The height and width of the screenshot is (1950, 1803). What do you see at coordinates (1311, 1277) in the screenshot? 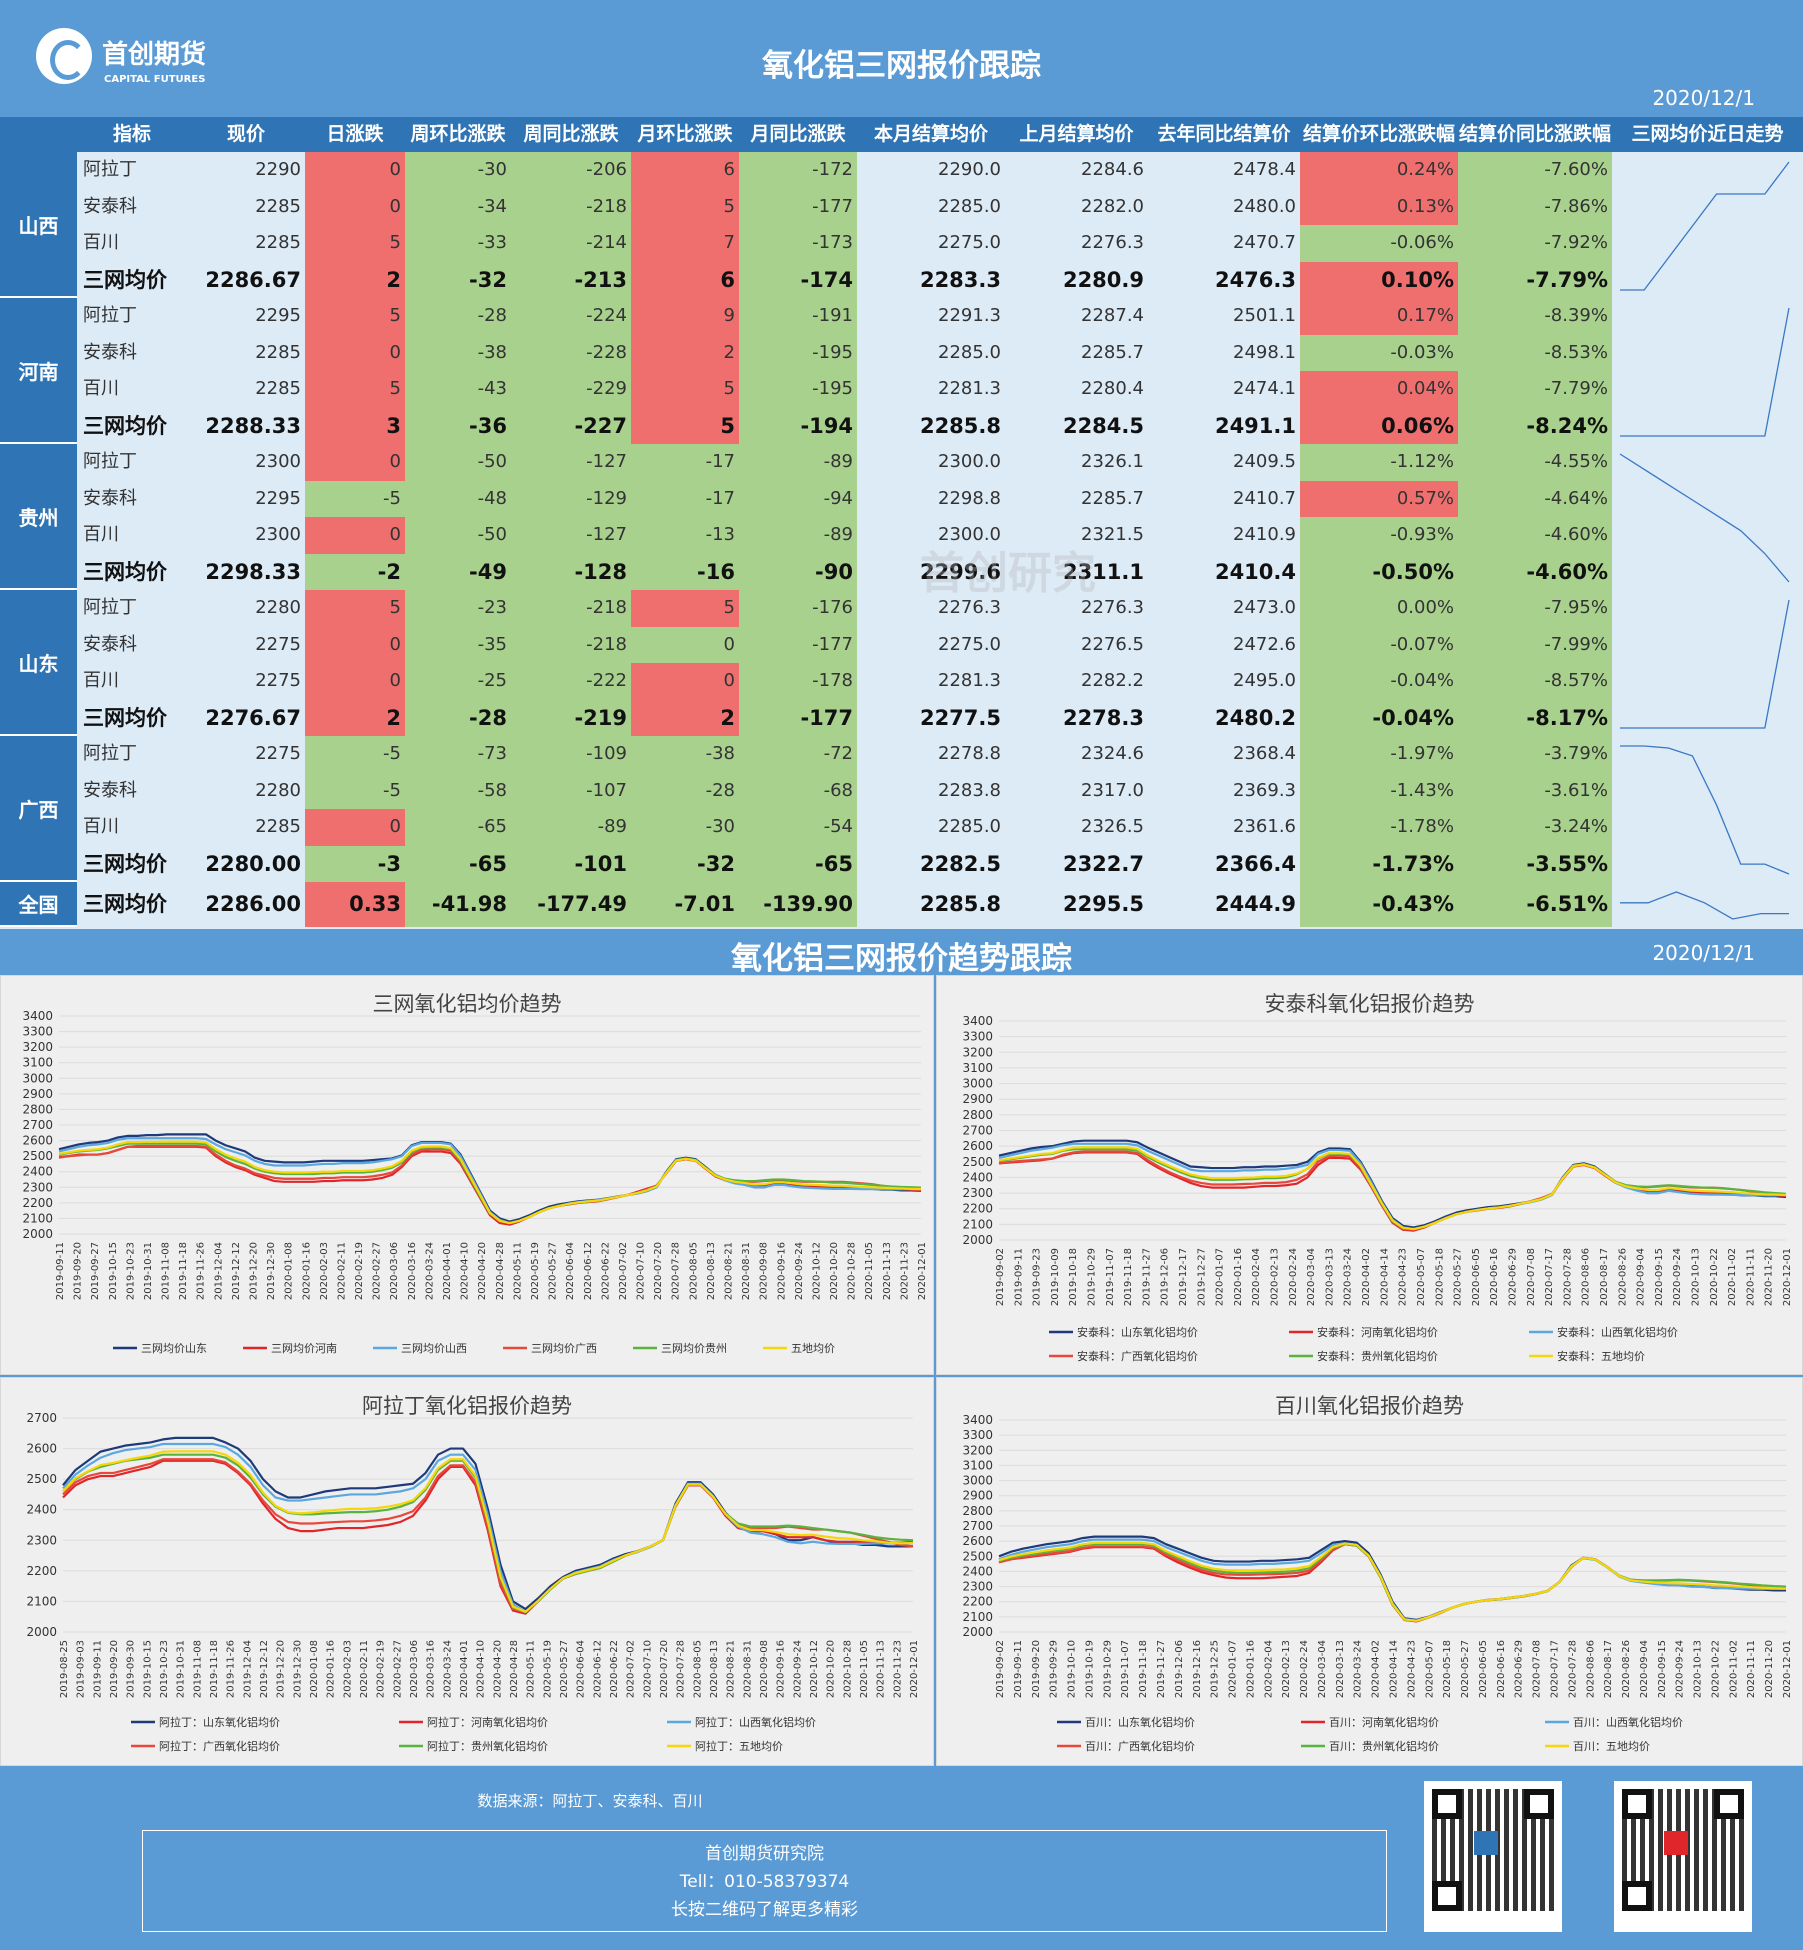
I see `x-tick-label: 2020-03-04` at bounding box center [1311, 1277].